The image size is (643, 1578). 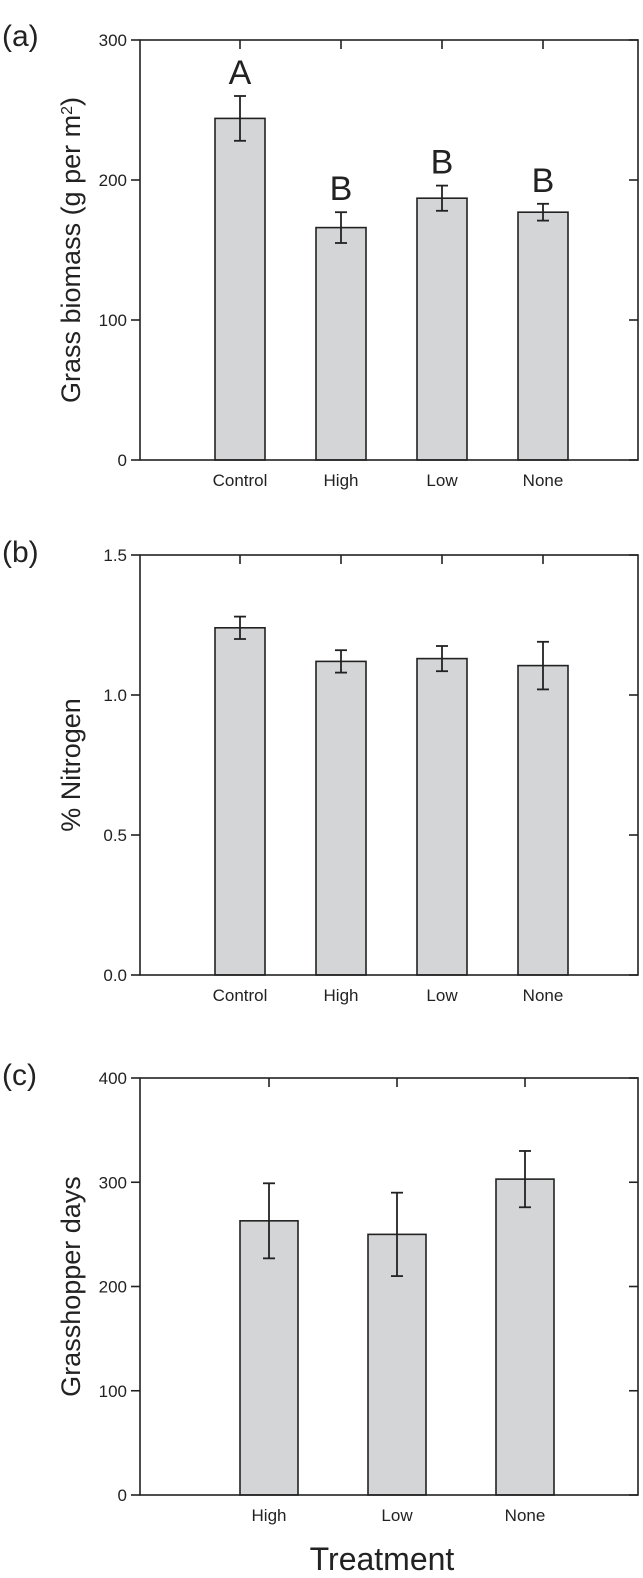 I want to click on panel-label: (c), so click(x=19, y=1075).